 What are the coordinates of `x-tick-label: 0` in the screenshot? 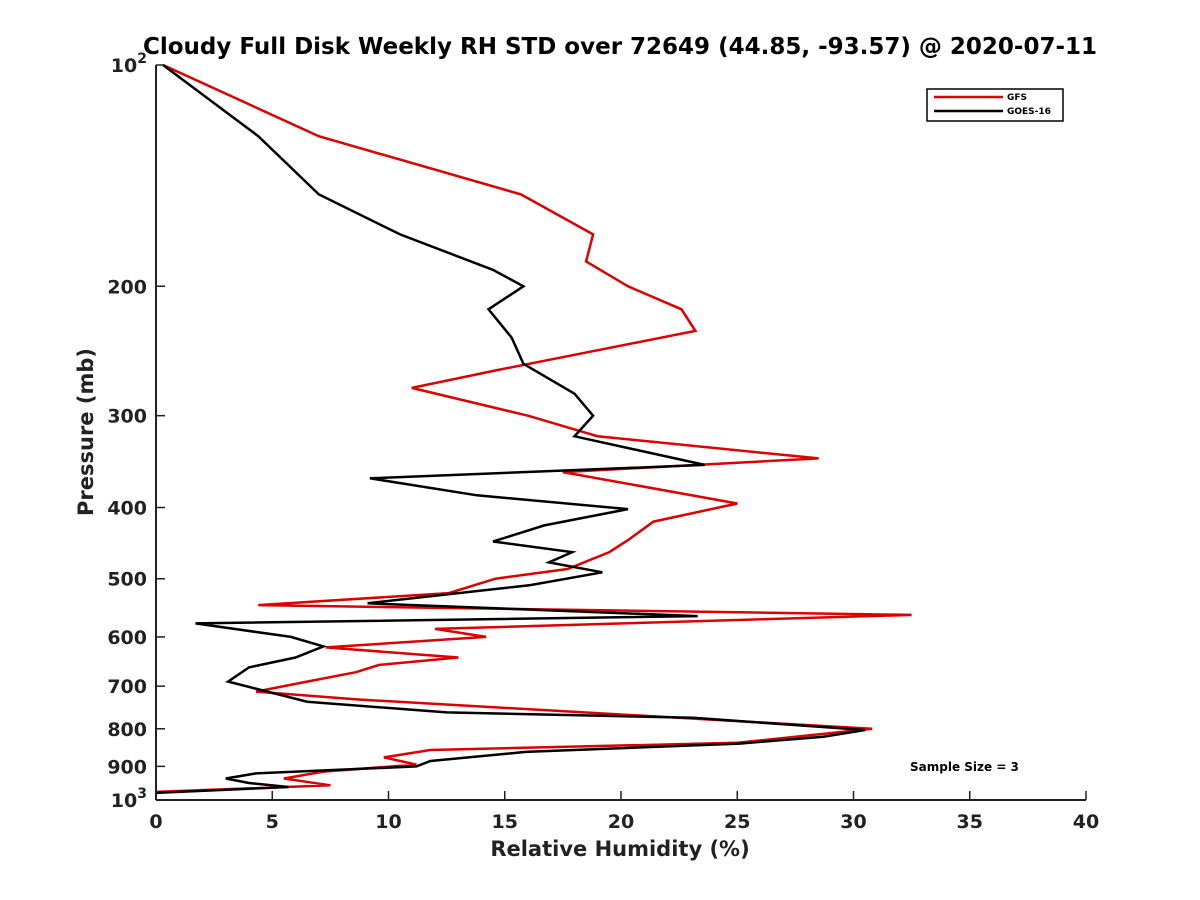 It's located at (155, 822).